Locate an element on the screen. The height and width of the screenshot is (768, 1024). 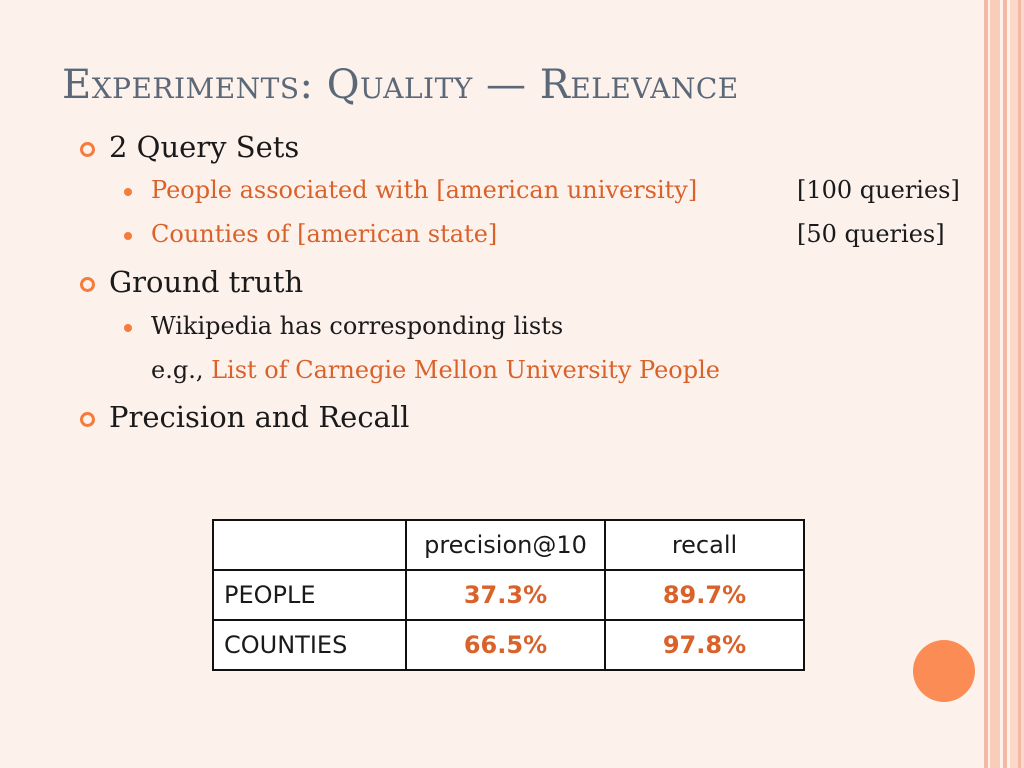
bullet-label: Precision and Recall is located at coordinates (259, 417).